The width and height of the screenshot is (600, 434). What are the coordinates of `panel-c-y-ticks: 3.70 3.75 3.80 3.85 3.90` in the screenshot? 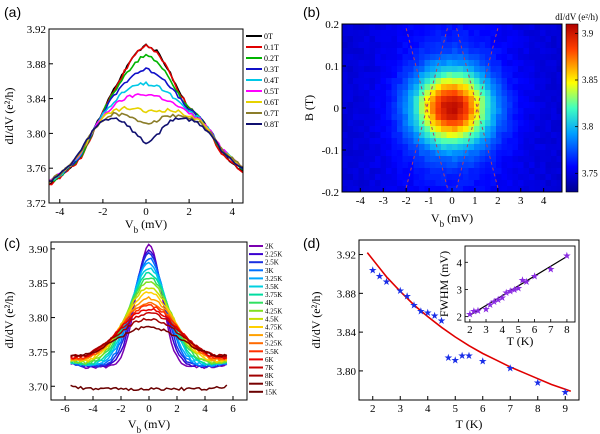 It's located at (42, 318).